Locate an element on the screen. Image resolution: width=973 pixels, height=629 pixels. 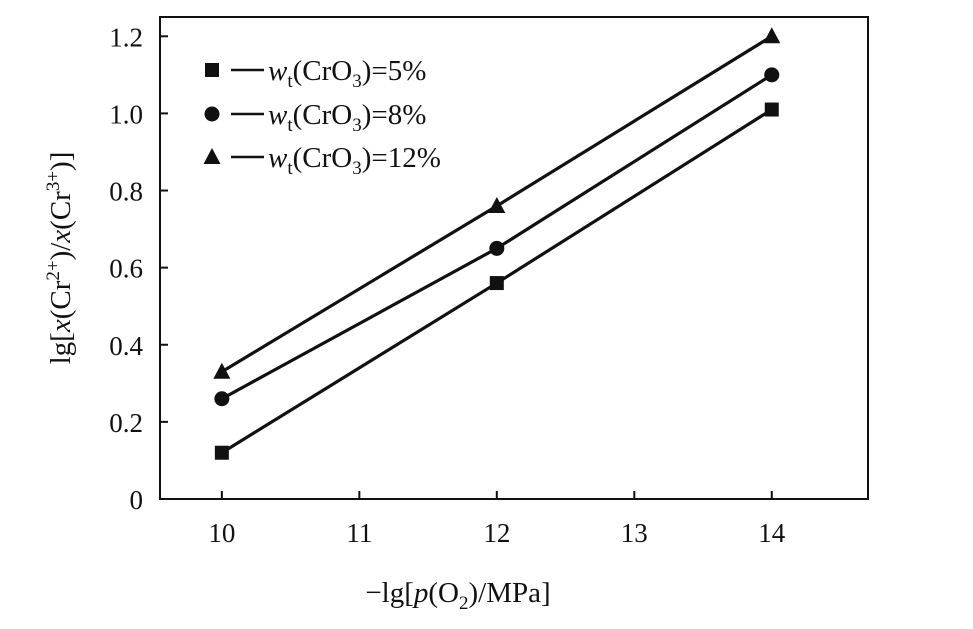
legend-label: wt(CrO3)=8% is located at coordinates (347, 117).